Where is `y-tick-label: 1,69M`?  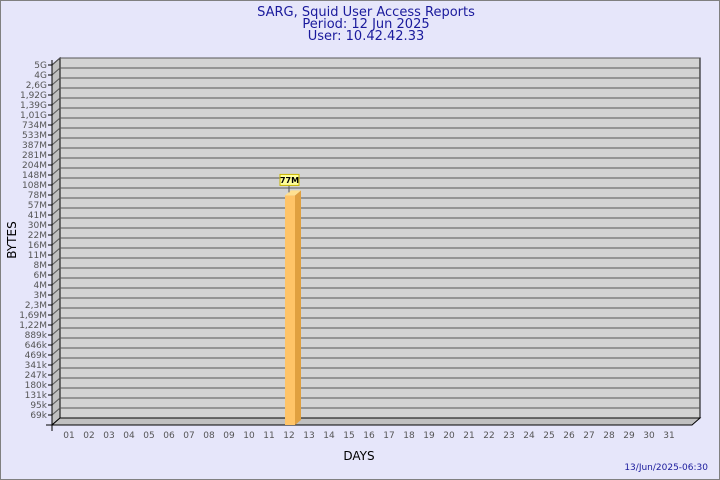
y-tick-label: 1,69M is located at coordinates (33, 316).